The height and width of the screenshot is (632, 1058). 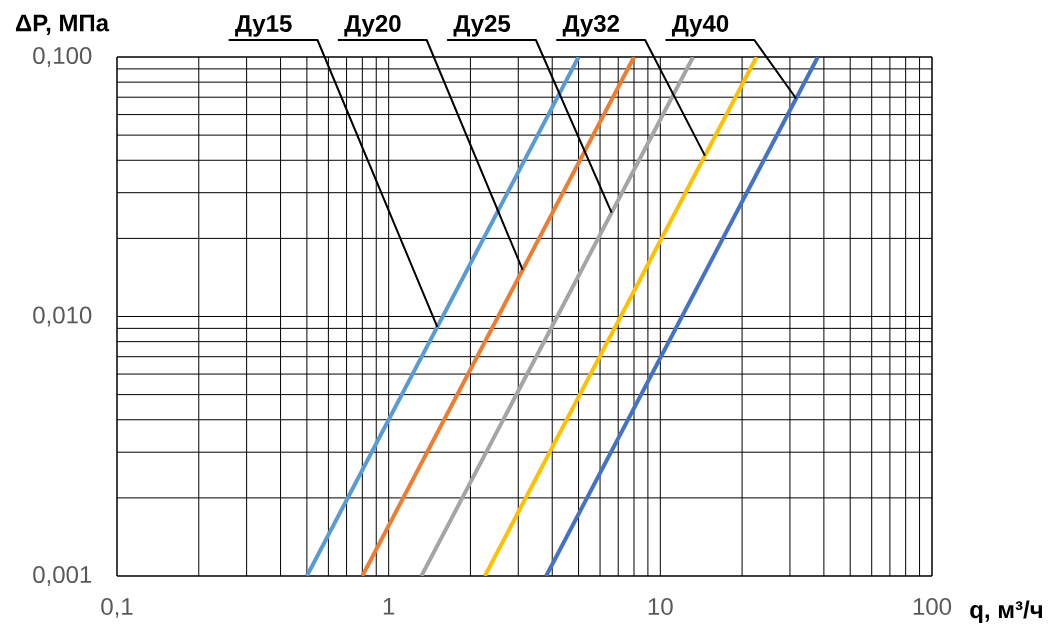 I want to click on y-tick-label: 0,010, so click(x=62, y=316).